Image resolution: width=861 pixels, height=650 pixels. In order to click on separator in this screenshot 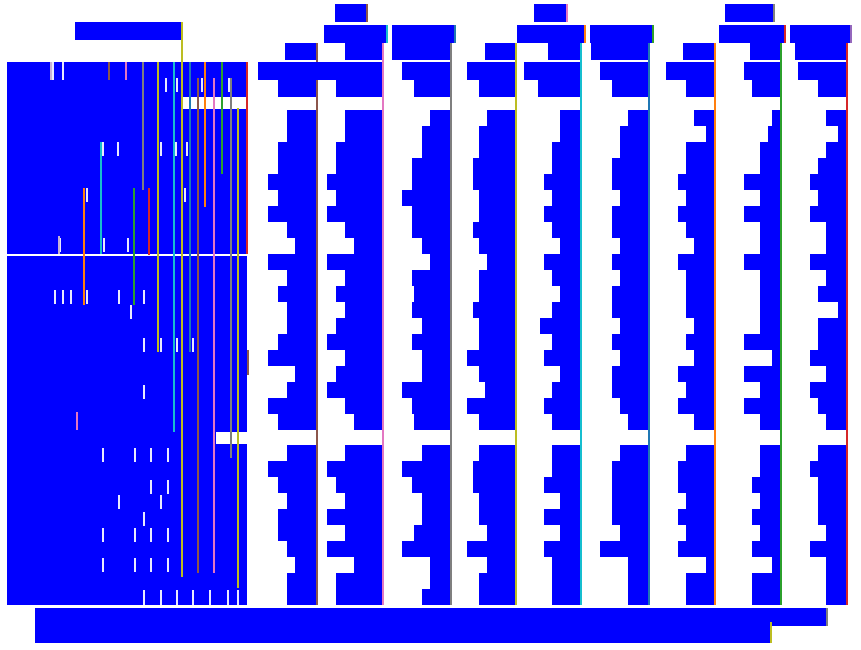, I will do `click(127, 255)`.